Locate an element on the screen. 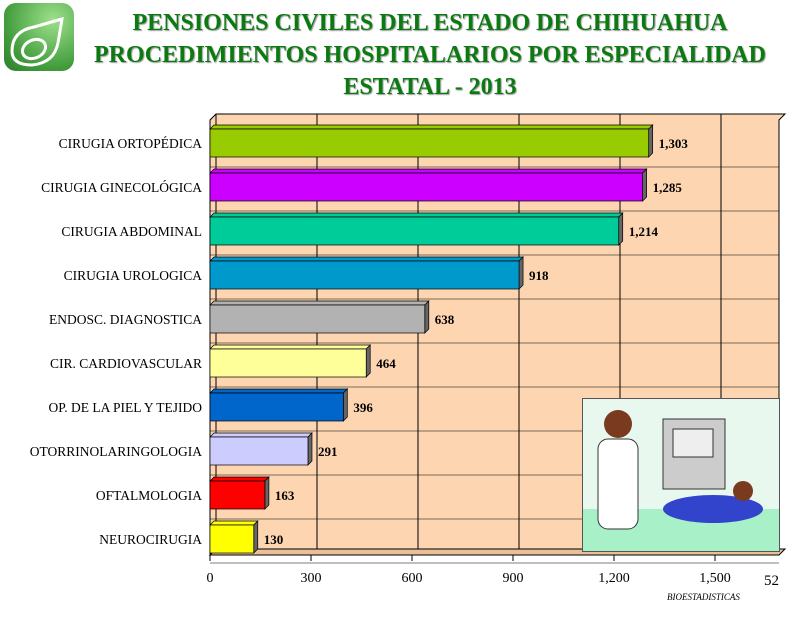  x-tick-label: 600 is located at coordinates (412, 578).